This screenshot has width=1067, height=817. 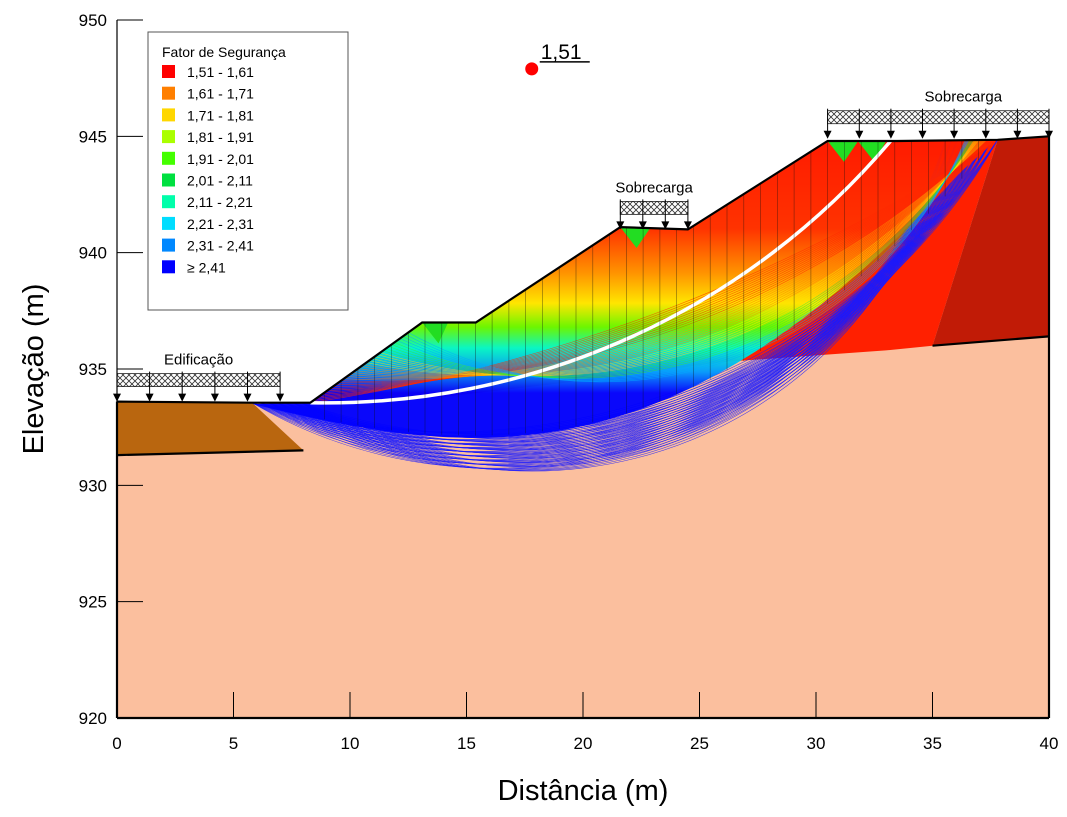 I want to click on legend-entry-label: 1,91 - 2,01, so click(x=220, y=159).